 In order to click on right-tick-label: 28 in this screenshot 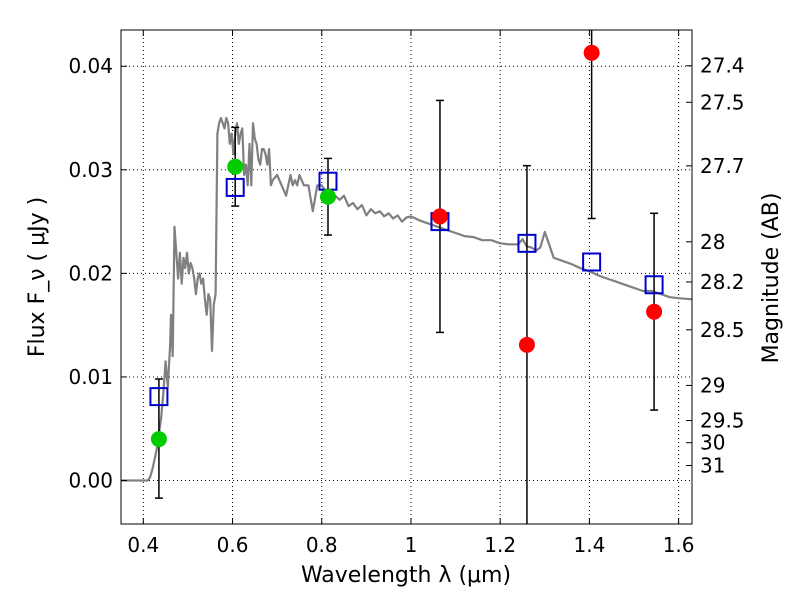, I will do `click(712, 242)`.